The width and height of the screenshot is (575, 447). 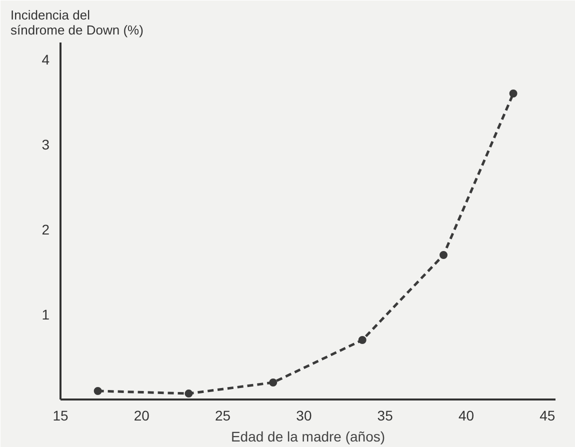 I want to click on x-tick-label: 35, so click(x=385, y=416).